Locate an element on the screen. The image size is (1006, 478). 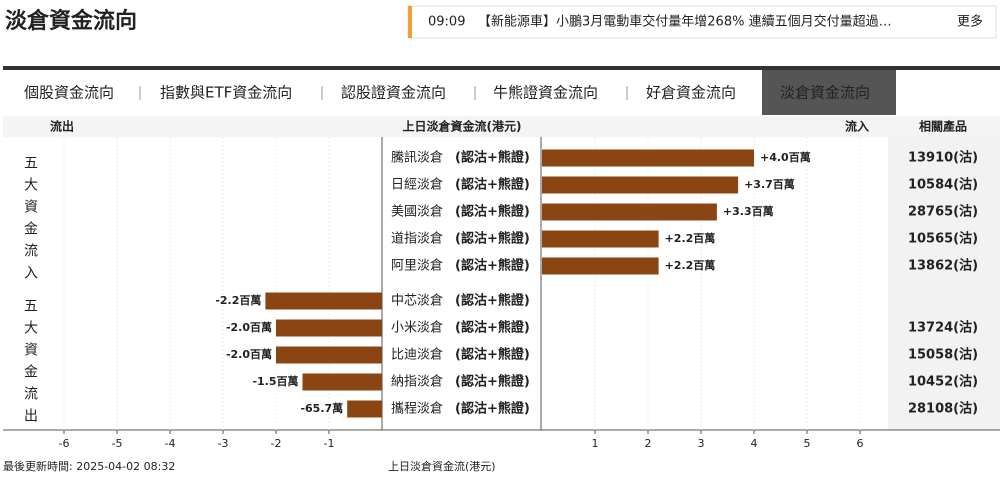
x-tick-label: 5 is located at coordinates (807, 443).